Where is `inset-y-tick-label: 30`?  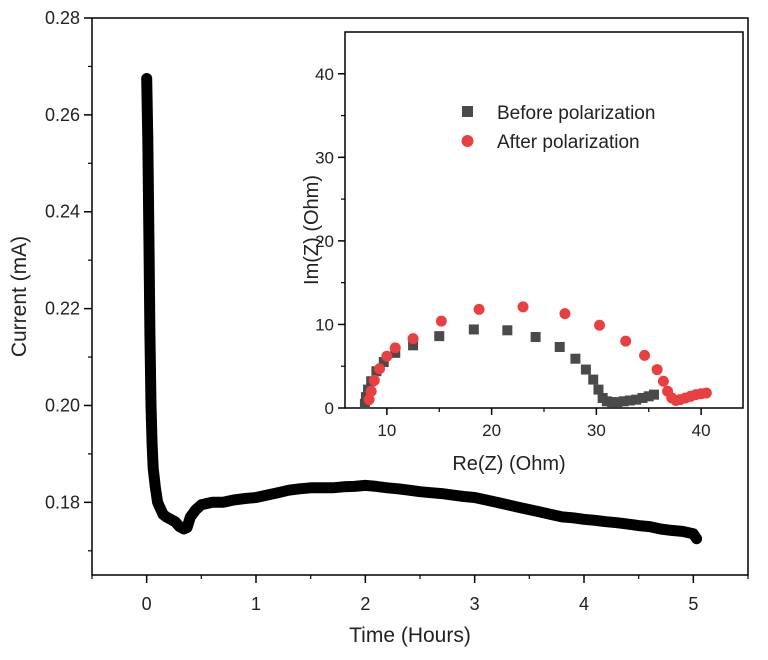 inset-y-tick-label: 30 is located at coordinates (324, 157).